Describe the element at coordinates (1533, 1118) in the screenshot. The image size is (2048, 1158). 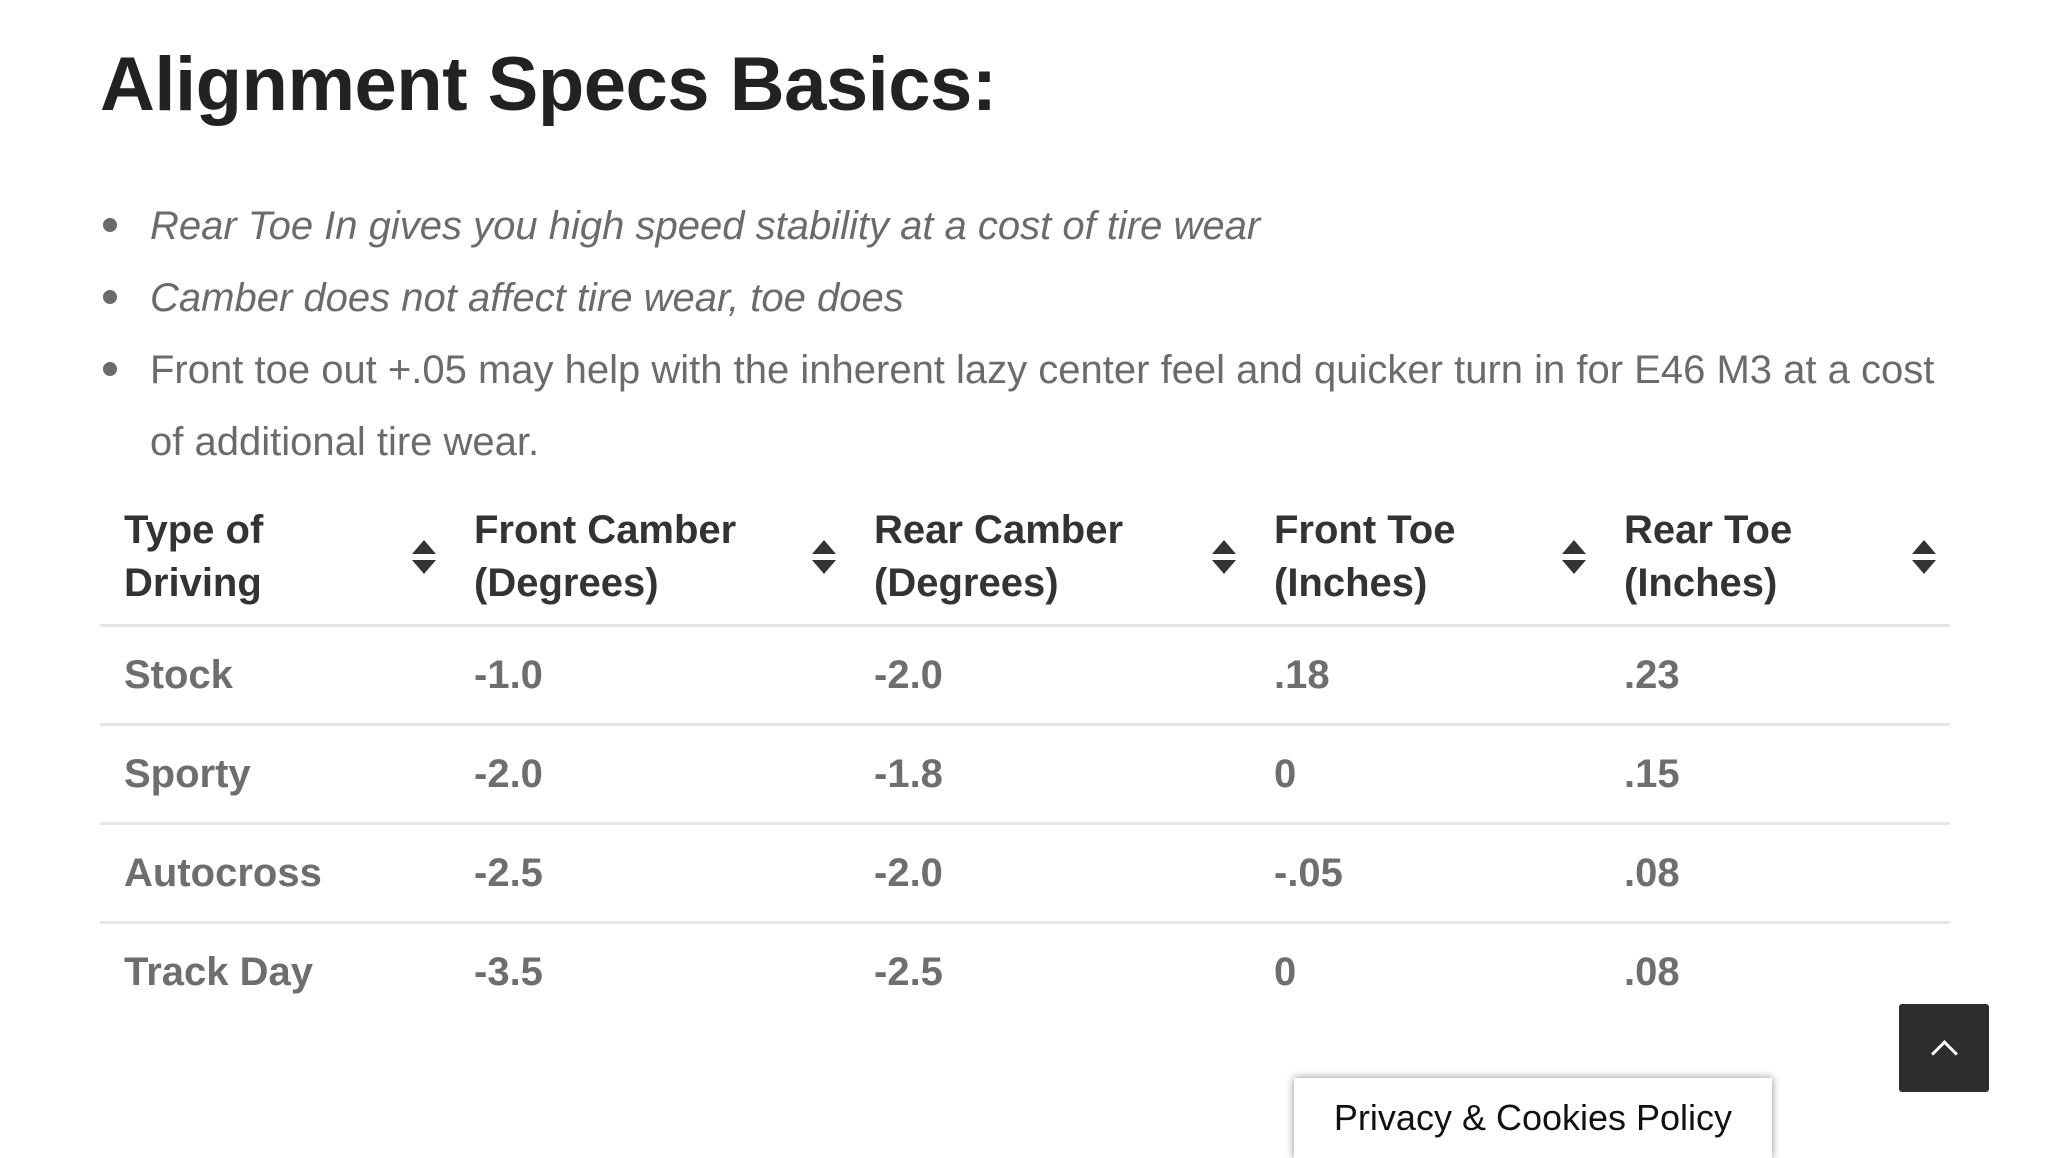
I see `privacy-cookies-policy-button: Privacy & Cookies Policy` at that location.